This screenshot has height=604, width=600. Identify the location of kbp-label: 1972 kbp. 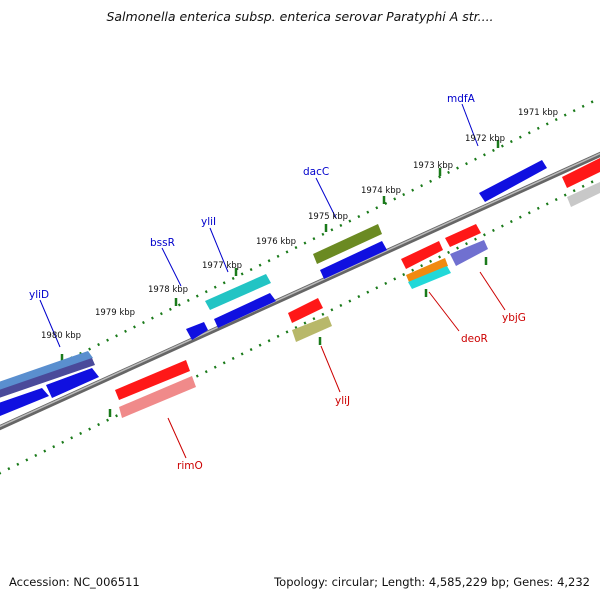
(485, 139).